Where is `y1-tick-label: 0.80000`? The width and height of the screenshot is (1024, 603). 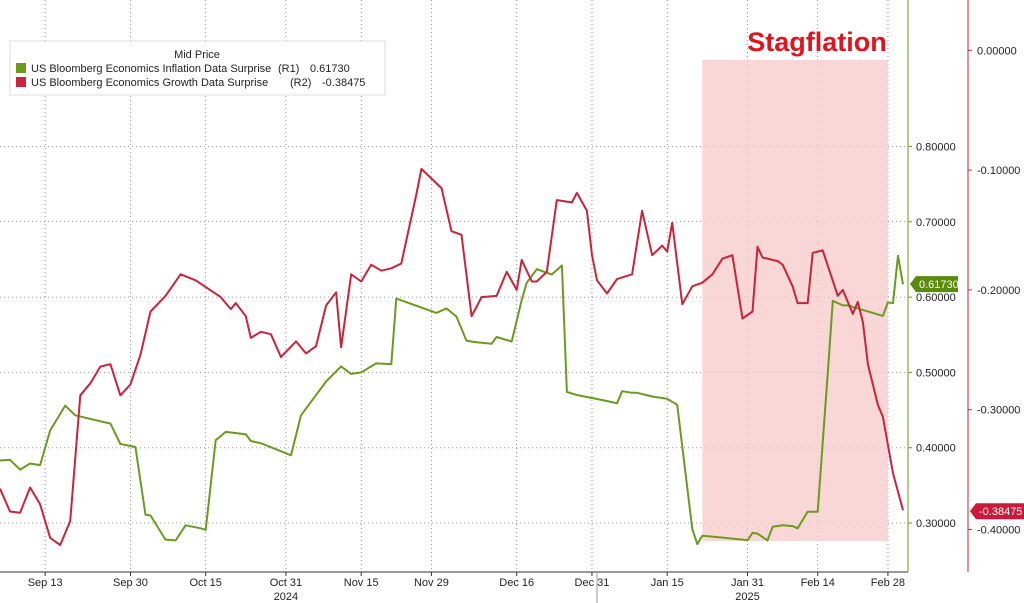 y1-tick-label: 0.80000 is located at coordinates (936, 147).